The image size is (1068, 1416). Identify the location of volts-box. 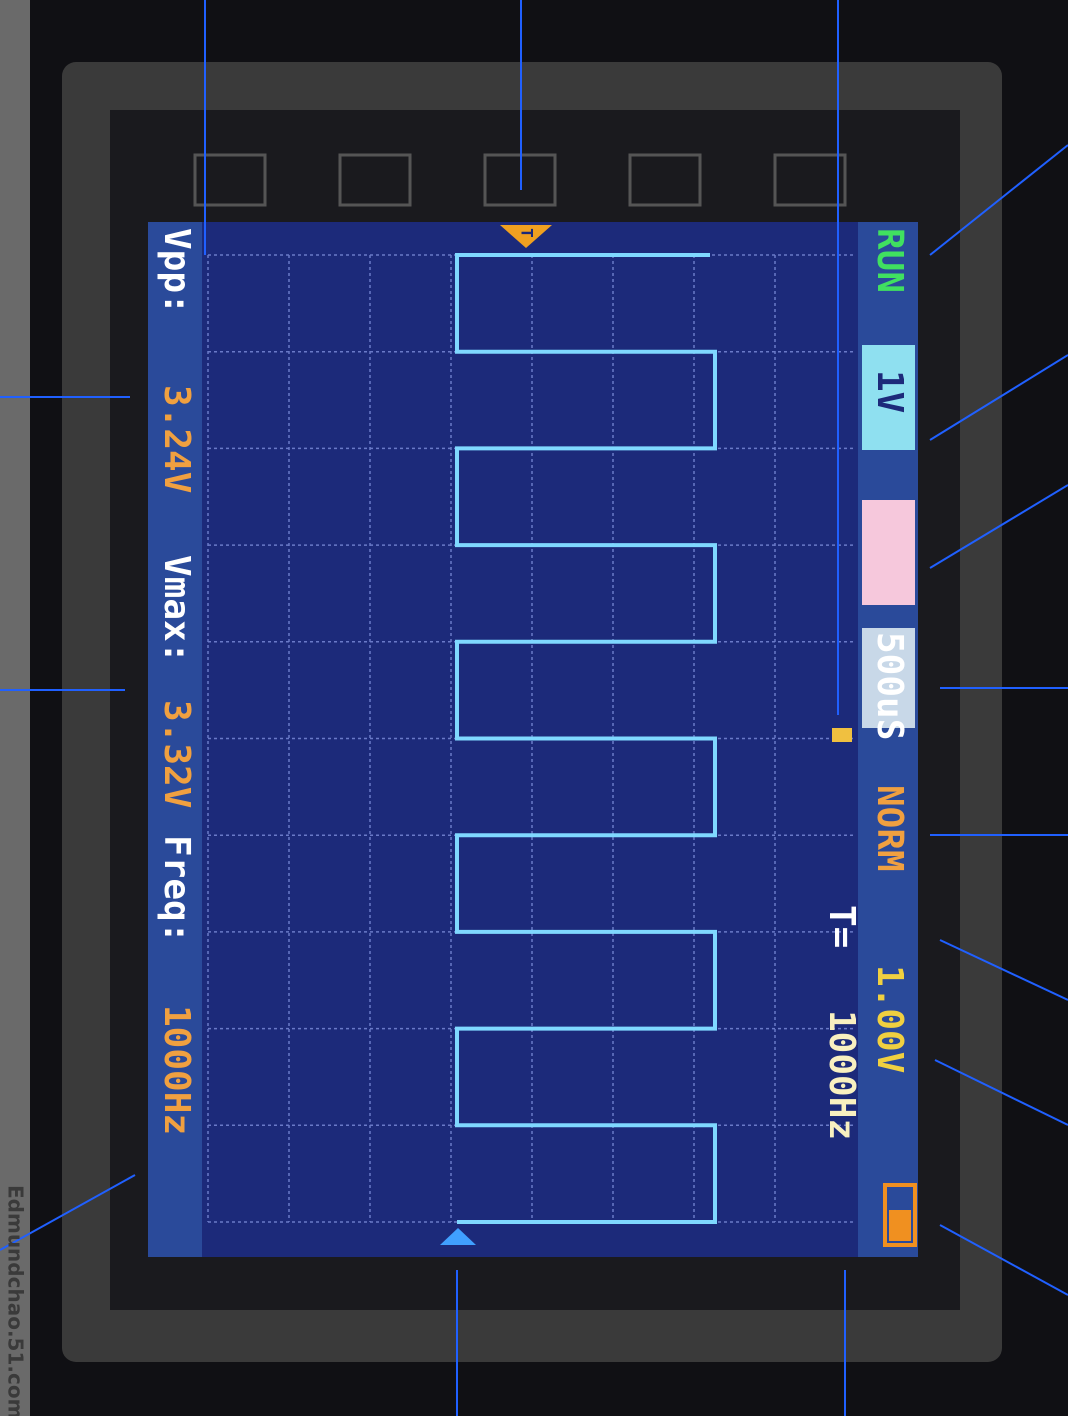
(888, 397).